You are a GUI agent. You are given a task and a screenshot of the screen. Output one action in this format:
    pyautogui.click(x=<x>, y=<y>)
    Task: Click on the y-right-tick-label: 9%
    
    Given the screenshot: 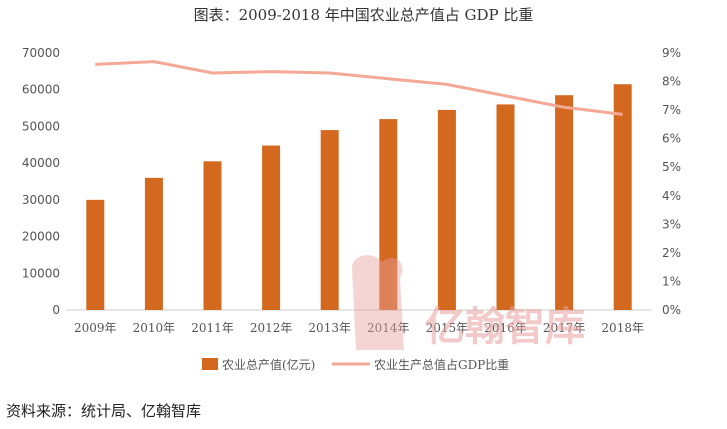 What is the action you would take?
    pyautogui.click(x=671, y=53)
    